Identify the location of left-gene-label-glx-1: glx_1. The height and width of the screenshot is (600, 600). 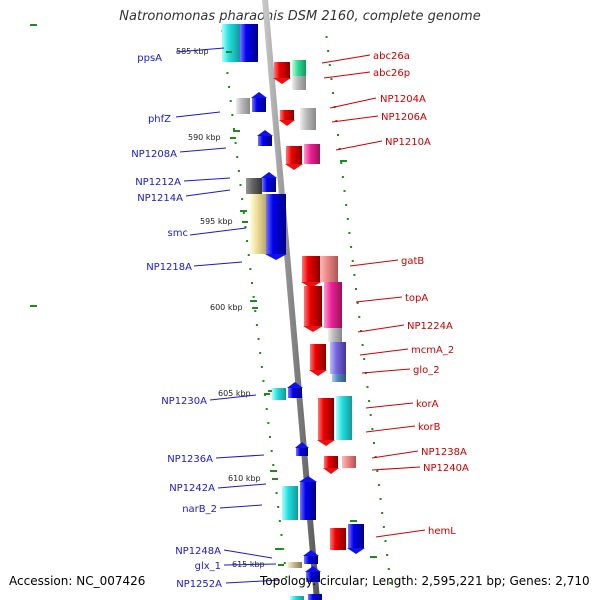
(208, 566).